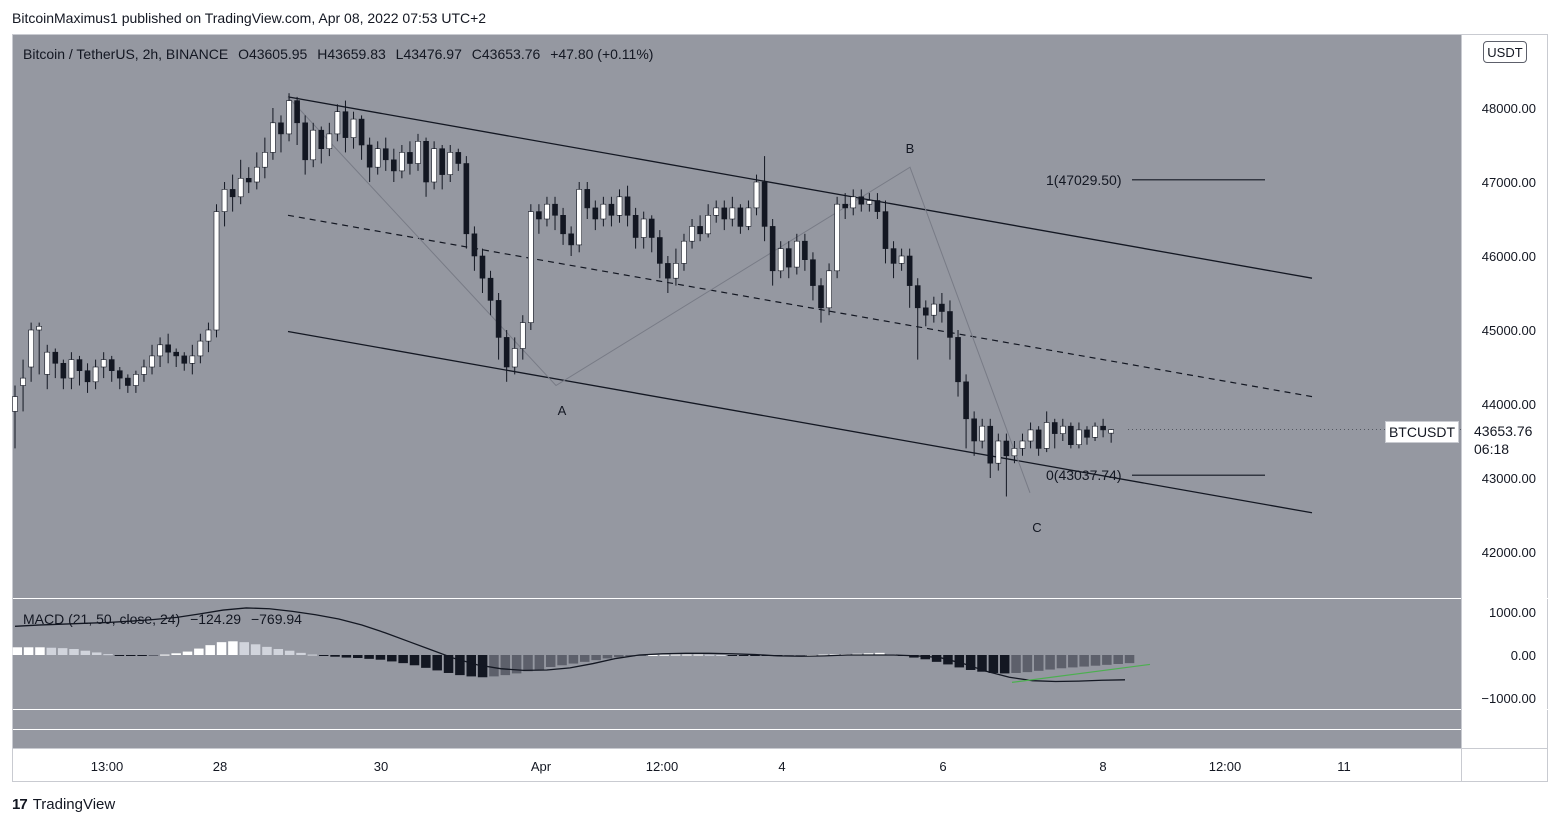  What do you see at coordinates (399, 54) in the screenshot?
I see `legend-low-label: L` at bounding box center [399, 54].